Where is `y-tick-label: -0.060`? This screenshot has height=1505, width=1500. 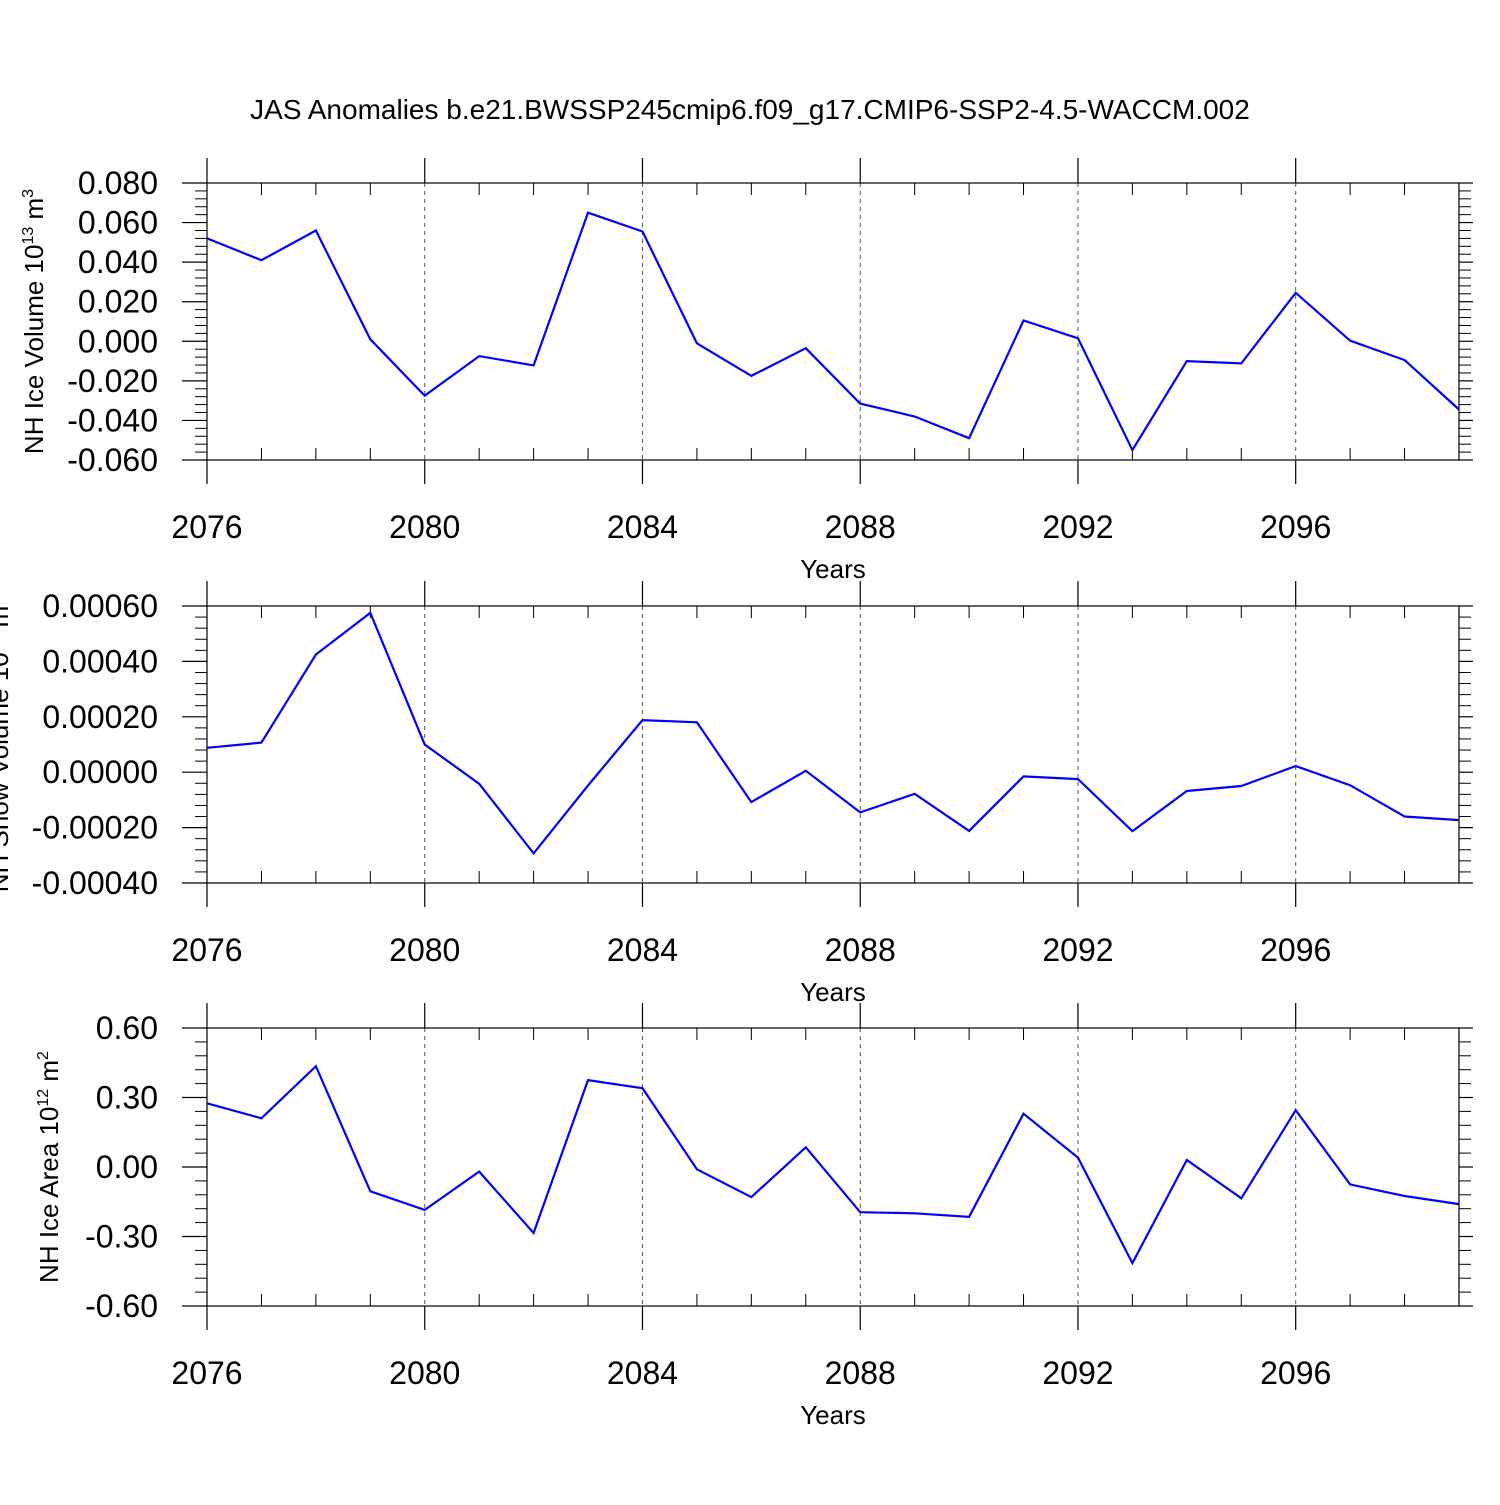 y-tick-label: -0.060 is located at coordinates (112, 460).